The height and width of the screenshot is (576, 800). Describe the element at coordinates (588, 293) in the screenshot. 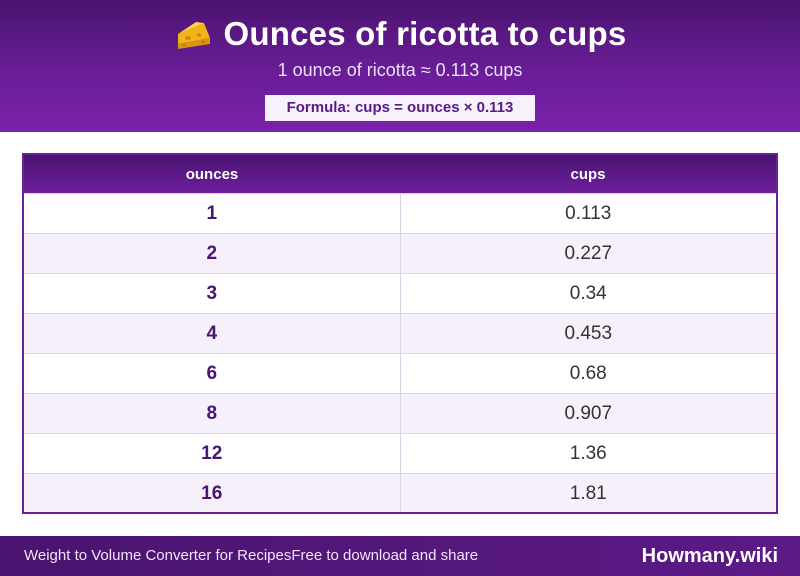

I see `cups-cell: 0.34` at that location.